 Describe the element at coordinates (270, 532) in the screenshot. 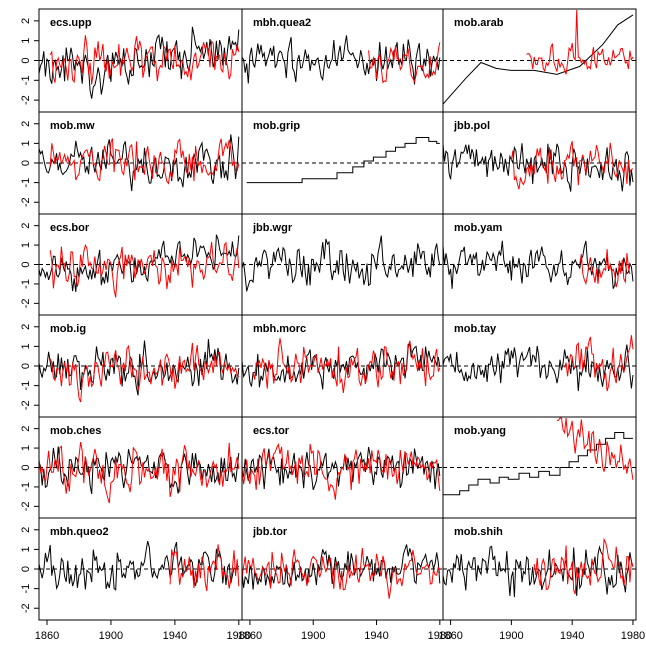

I see `panel-title: jbb.tor` at that location.